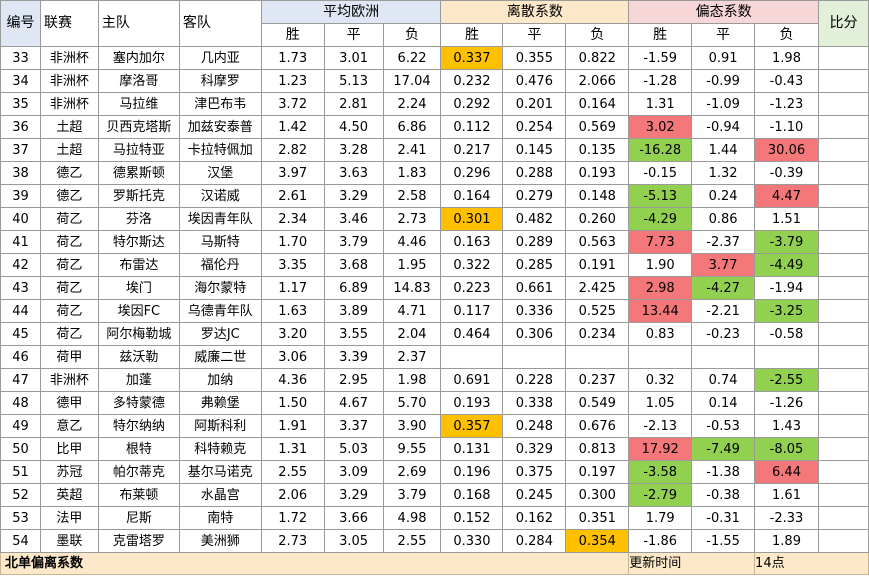 This screenshot has height=576, width=869. Describe the element at coordinates (220, 127) in the screenshot. I see `cell-away: 加兹安泰普` at that location.